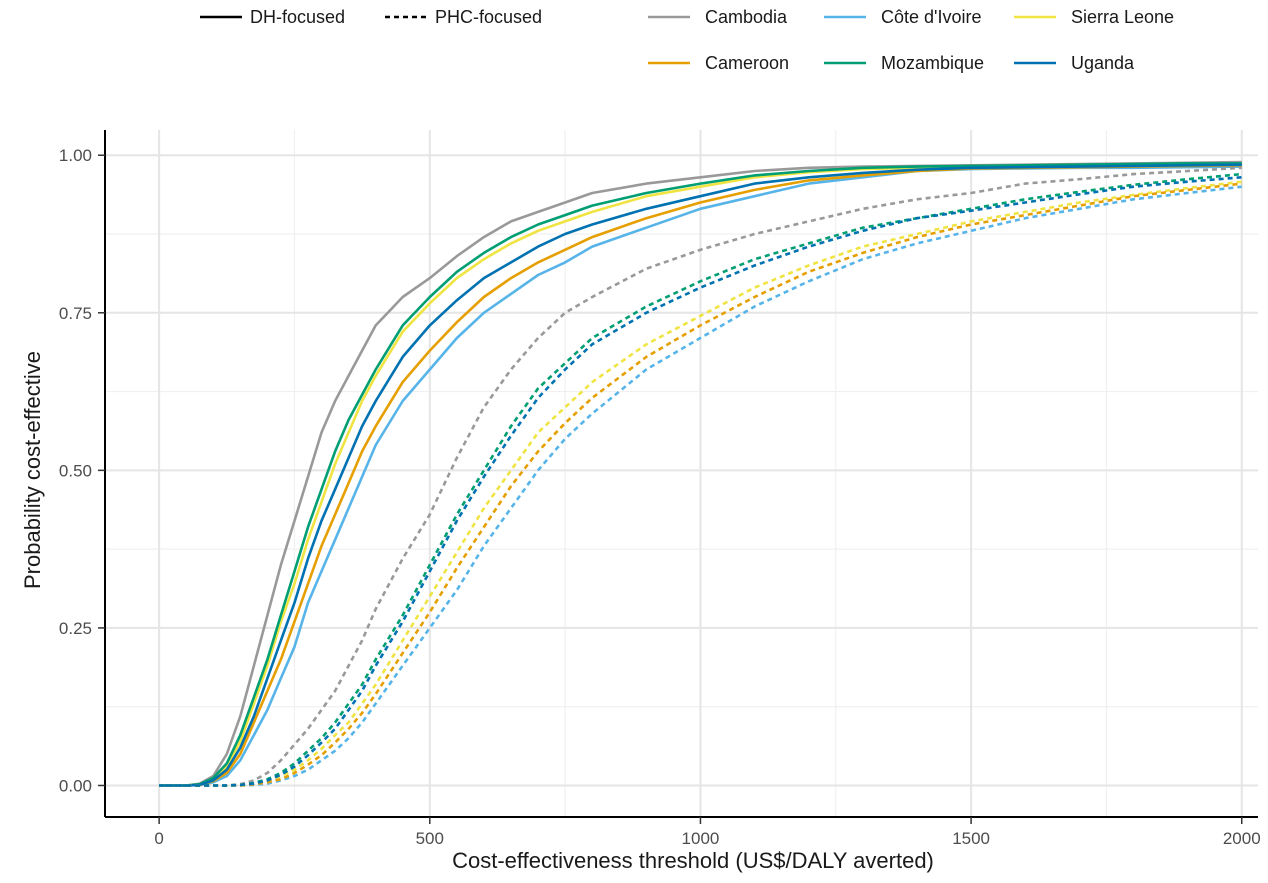 The height and width of the screenshot is (883, 1268). I want to click on x-tick-label: 0, so click(158, 838).